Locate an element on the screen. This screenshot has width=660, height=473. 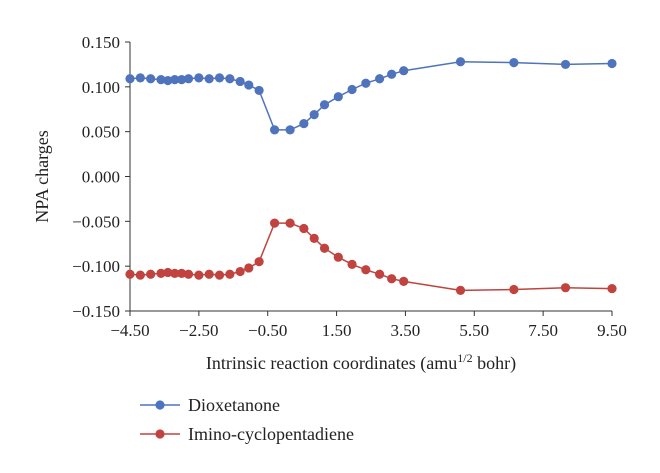
y-axis-label: NPA charges is located at coordinates (42, 176).